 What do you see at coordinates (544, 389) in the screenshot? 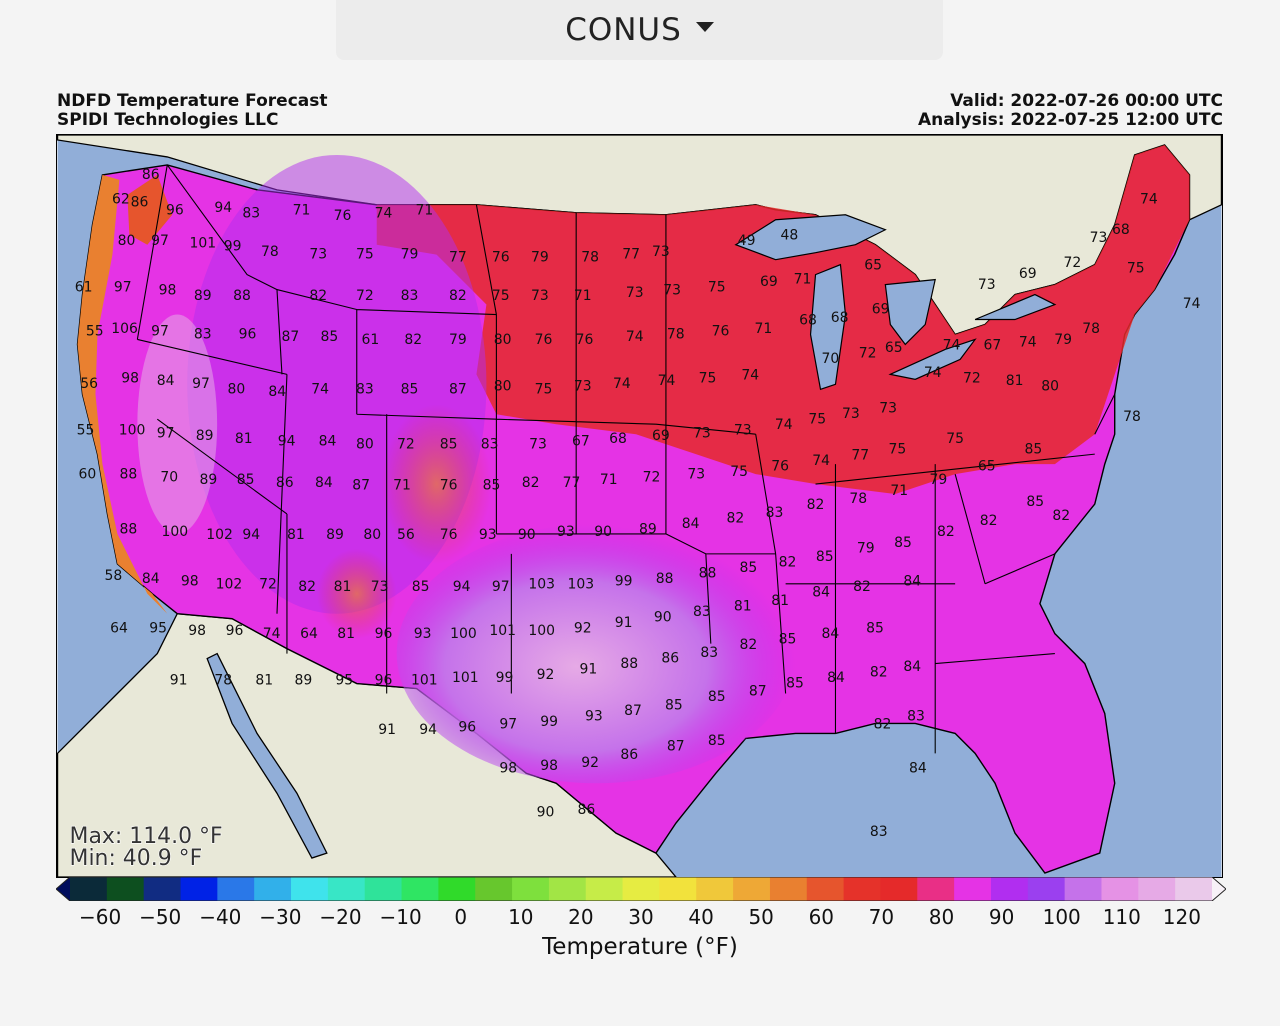
I see `station-value-88: 75` at bounding box center [544, 389].